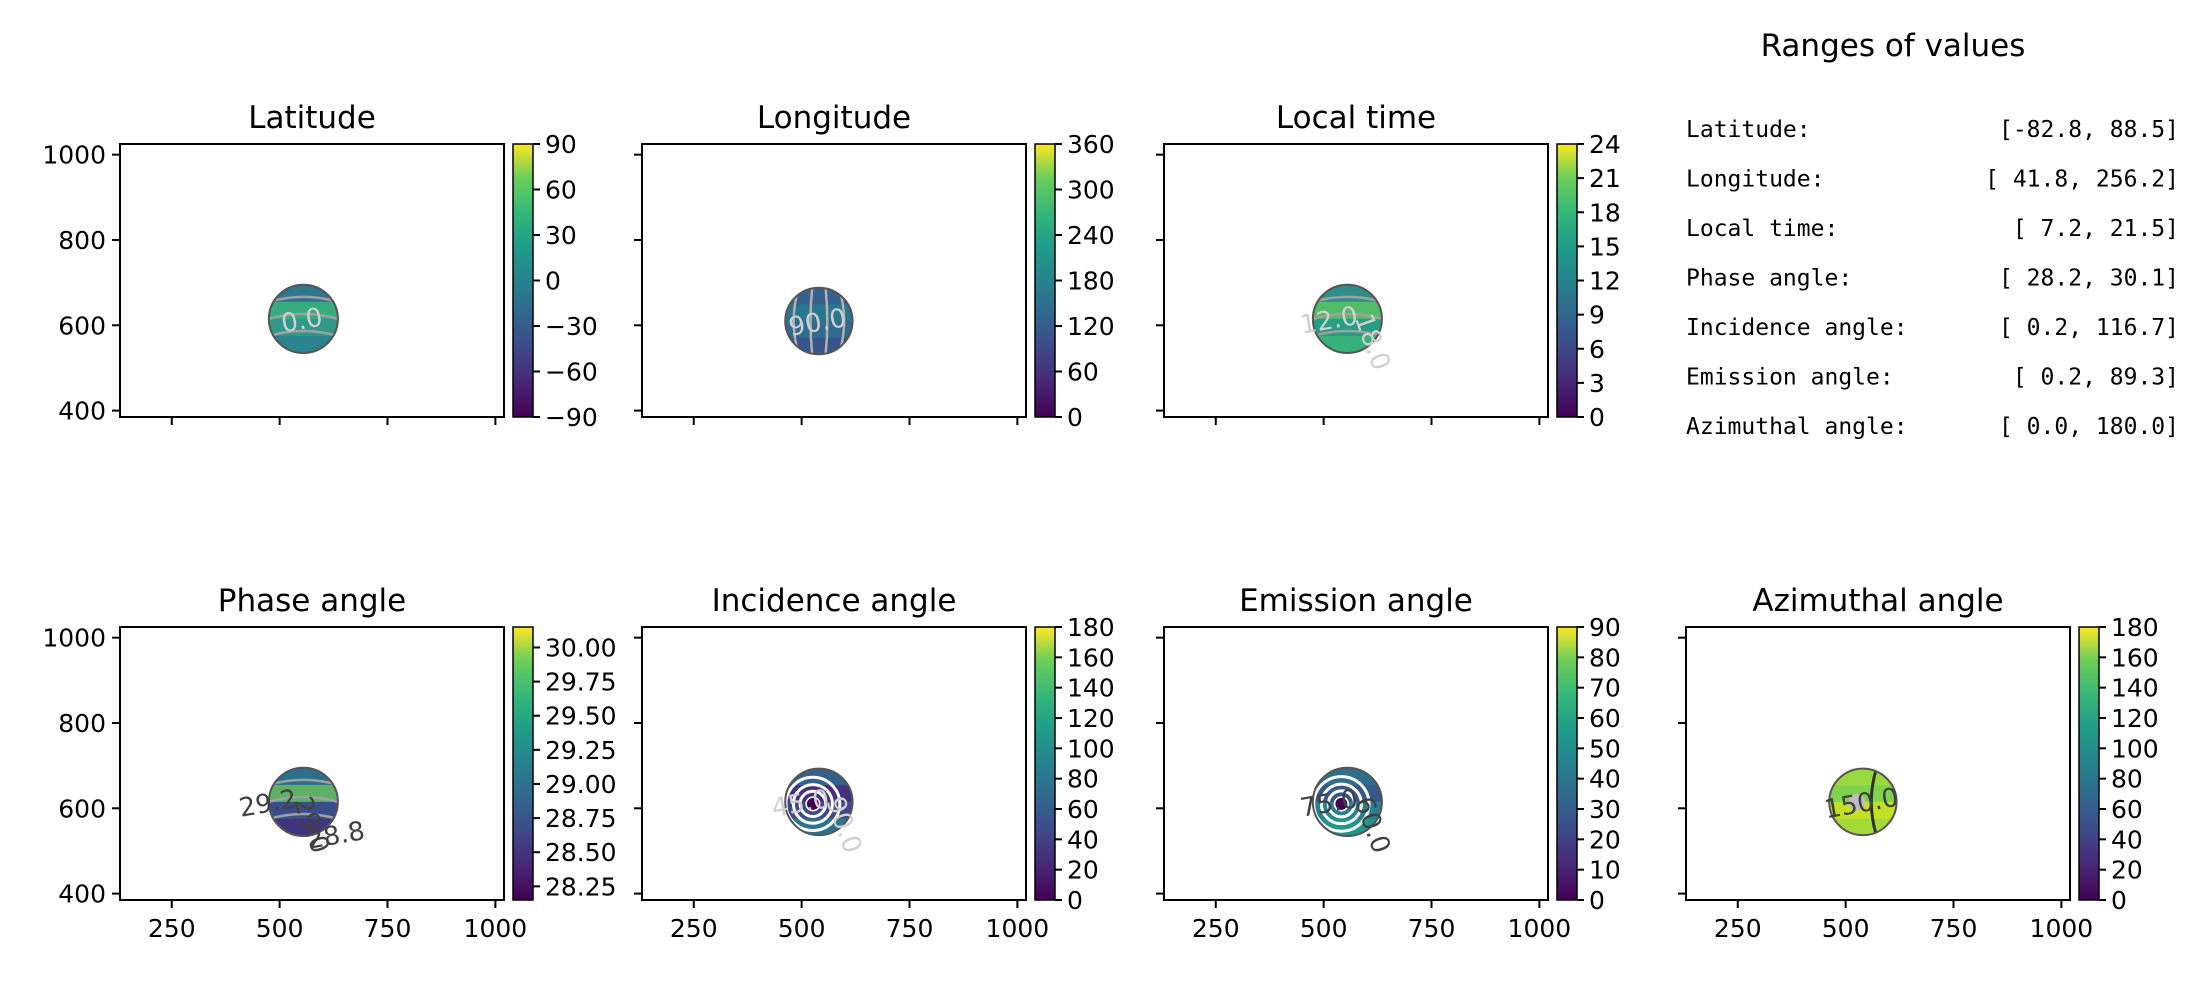 Image resolution: width=2200 pixels, height=1000 pixels. I want to click on subplot-title: Azimuthal angle, so click(1877, 601).